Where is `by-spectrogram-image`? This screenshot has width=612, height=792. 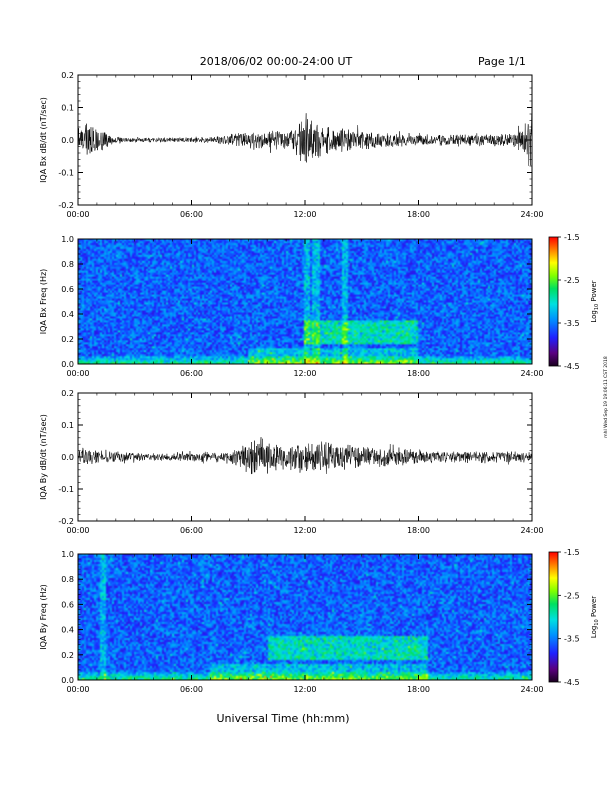
by-spectrogram-image is located at coordinates (305, 617).